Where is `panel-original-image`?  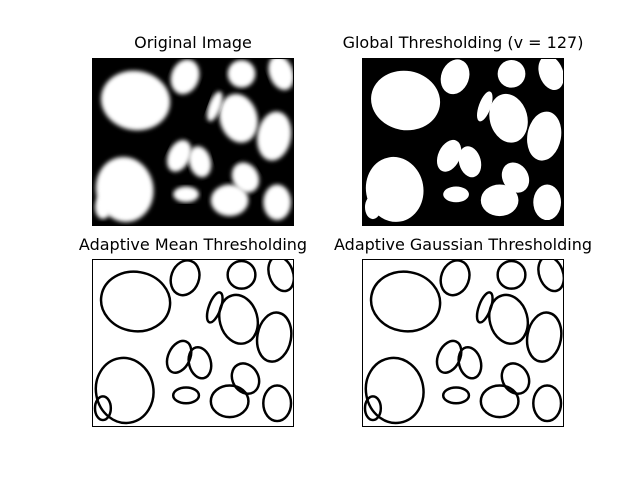 panel-original-image is located at coordinates (193, 142).